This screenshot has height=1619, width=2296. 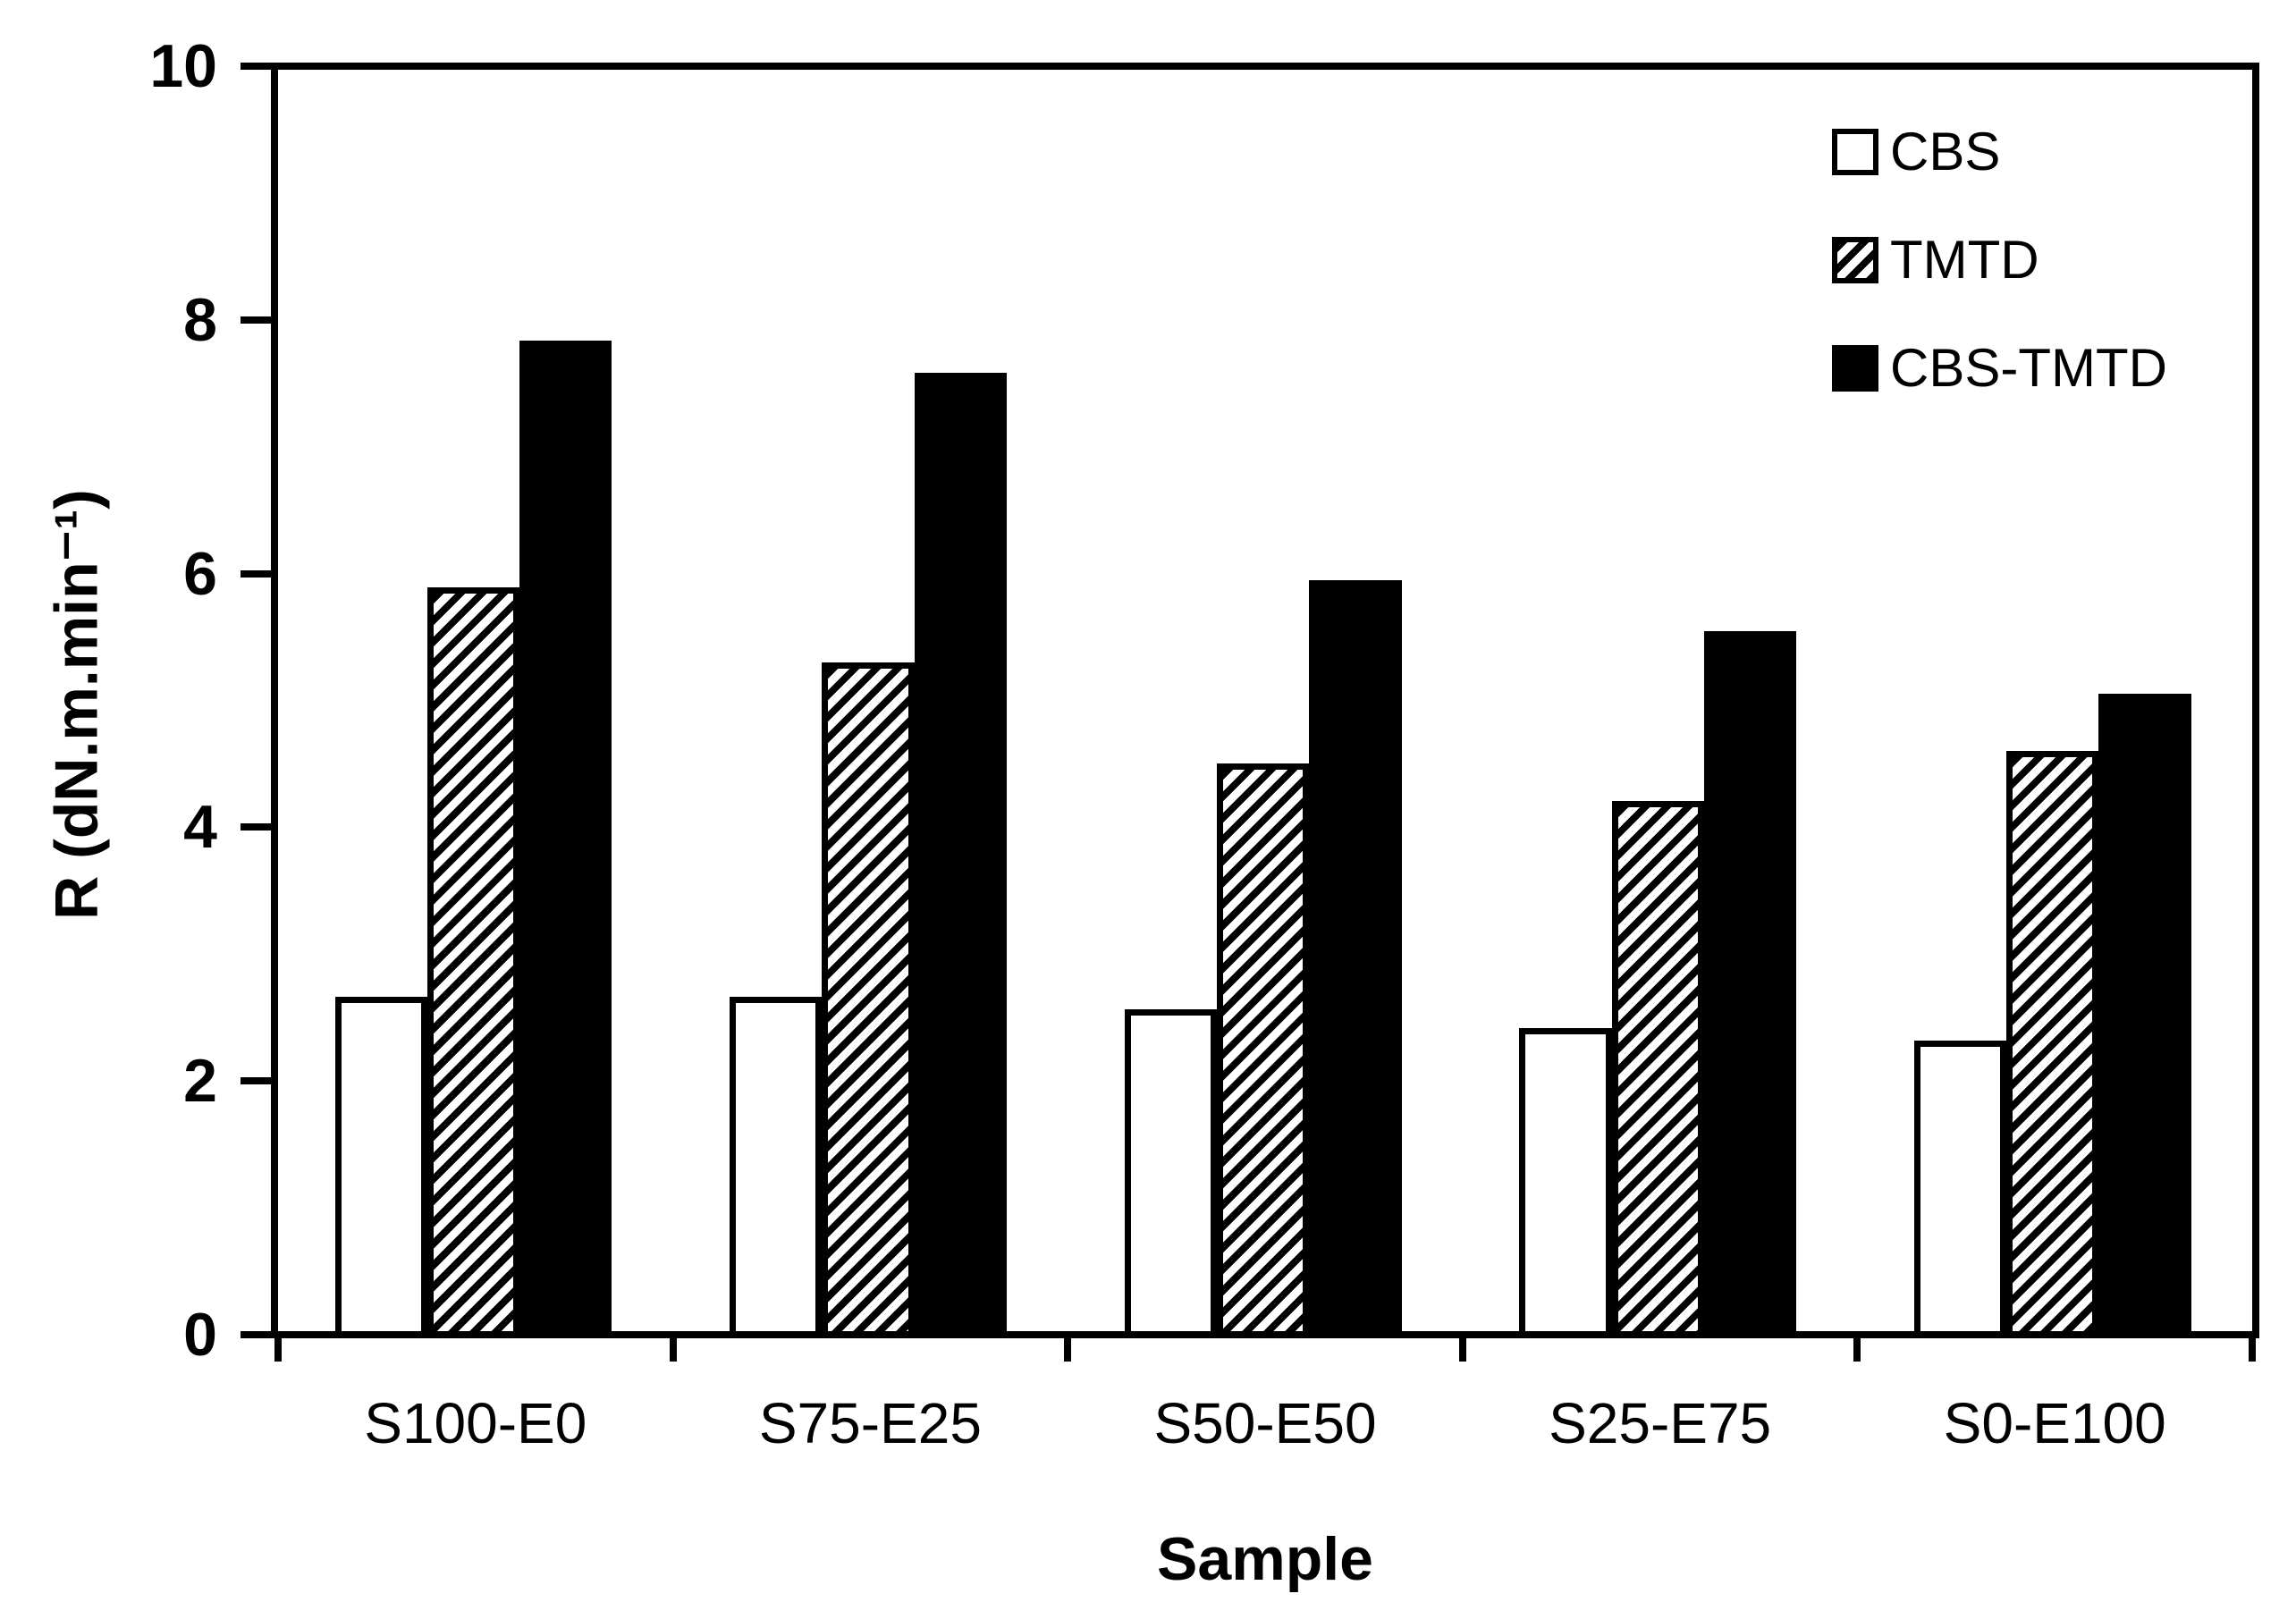 What do you see at coordinates (1750, 981) in the screenshot?
I see `bar-cbs-tmtd-s25-e75` at bounding box center [1750, 981].